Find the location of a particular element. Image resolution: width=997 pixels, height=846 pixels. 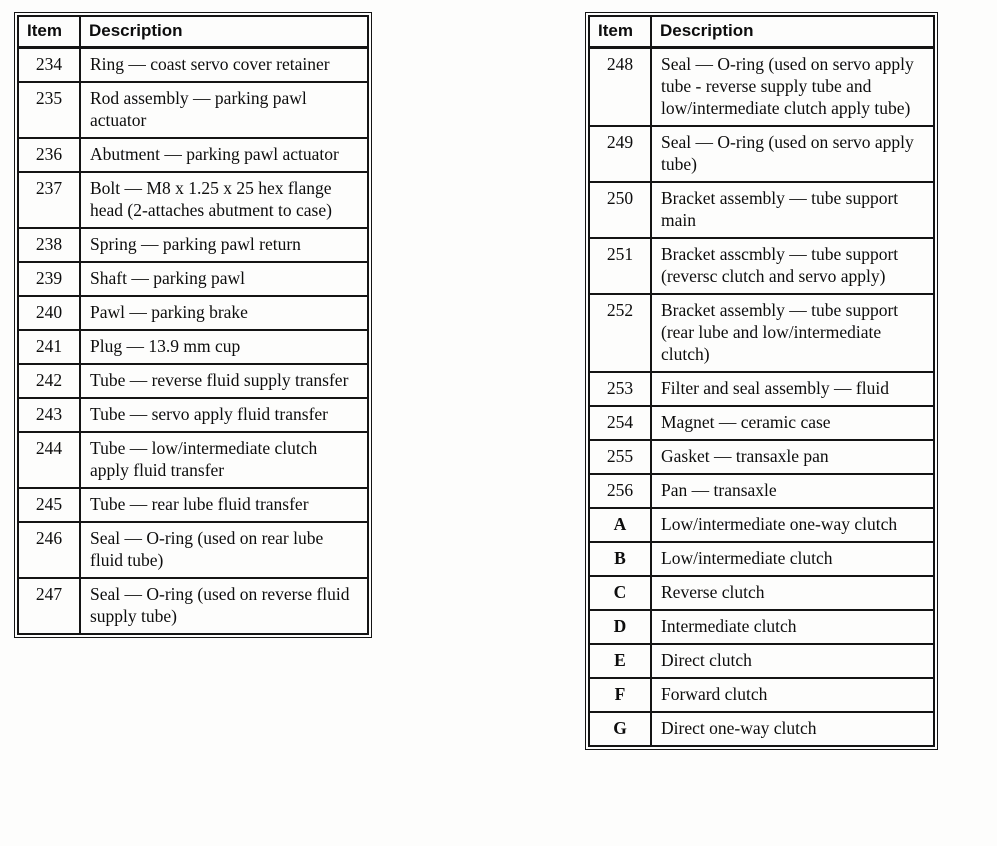

description-cell: Gasket — transaxle pan is located at coordinates (792, 457).